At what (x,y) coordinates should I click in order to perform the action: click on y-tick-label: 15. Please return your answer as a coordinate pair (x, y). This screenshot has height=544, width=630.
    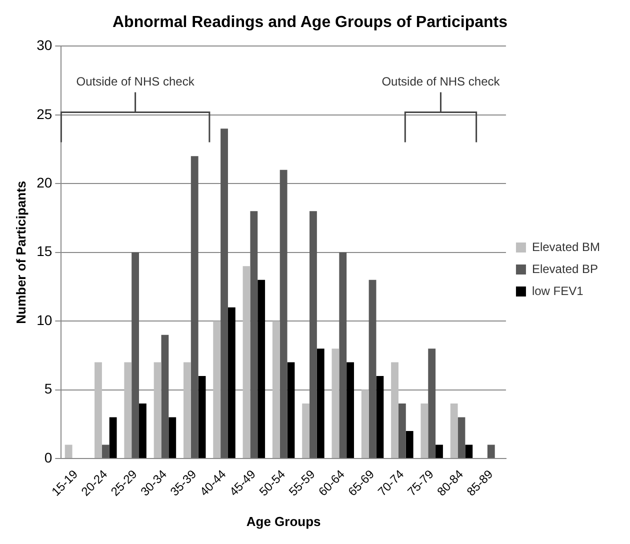
    Looking at the image, I should click on (44, 251).